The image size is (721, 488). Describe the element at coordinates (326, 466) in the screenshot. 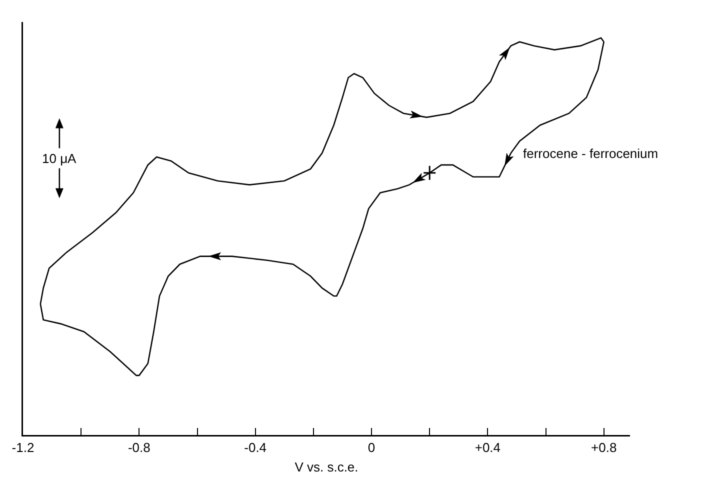

I see `x-axis-title: V vs. s.c.e.` at that location.